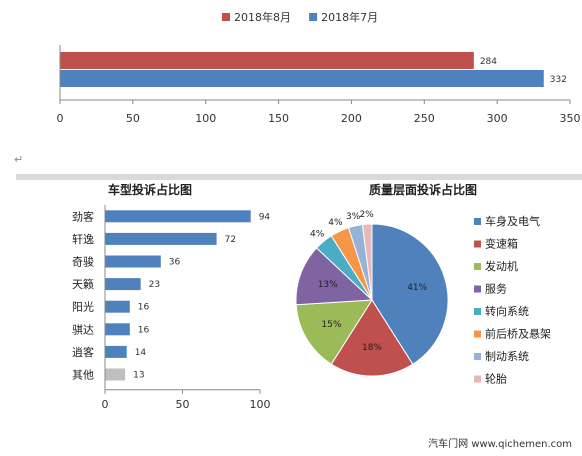 This screenshot has height=456, width=582. I want to click on pie-chart-title: 质量层面投诉占比图, so click(423, 189).